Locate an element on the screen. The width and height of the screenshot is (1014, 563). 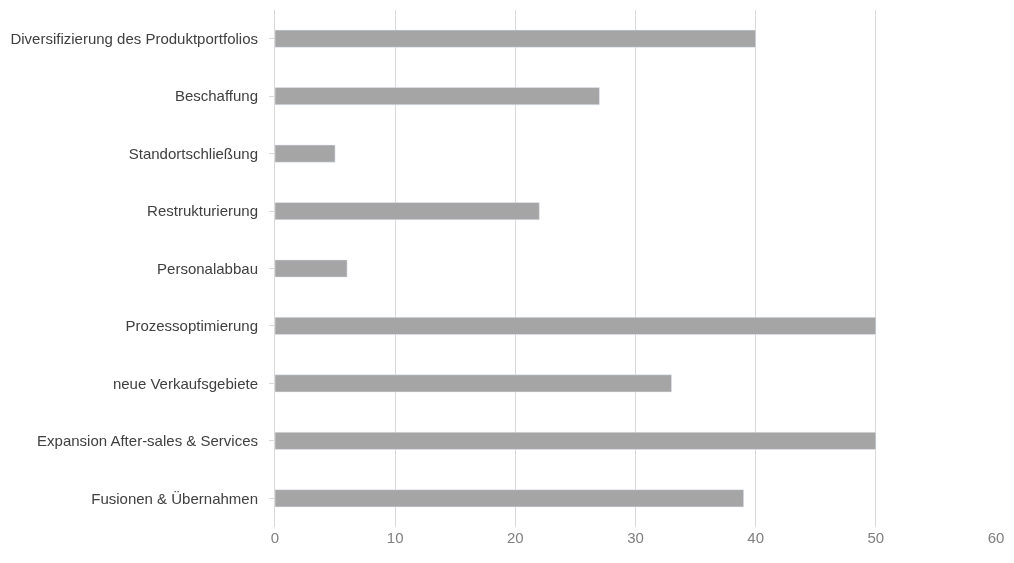
x-tick-label: 10 is located at coordinates (395, 537).